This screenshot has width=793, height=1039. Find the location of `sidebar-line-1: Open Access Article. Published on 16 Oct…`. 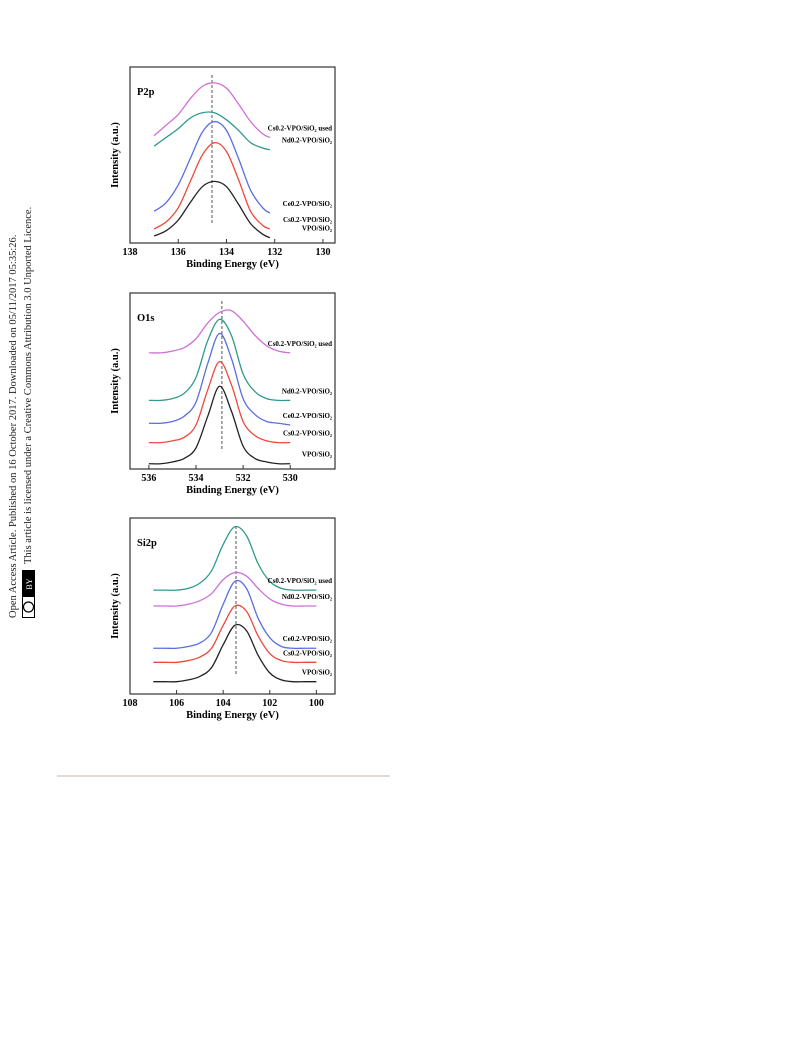

sidebar-line-1: Open Access Article. Published on 16 Oct… is located at coordinates (13, 426).